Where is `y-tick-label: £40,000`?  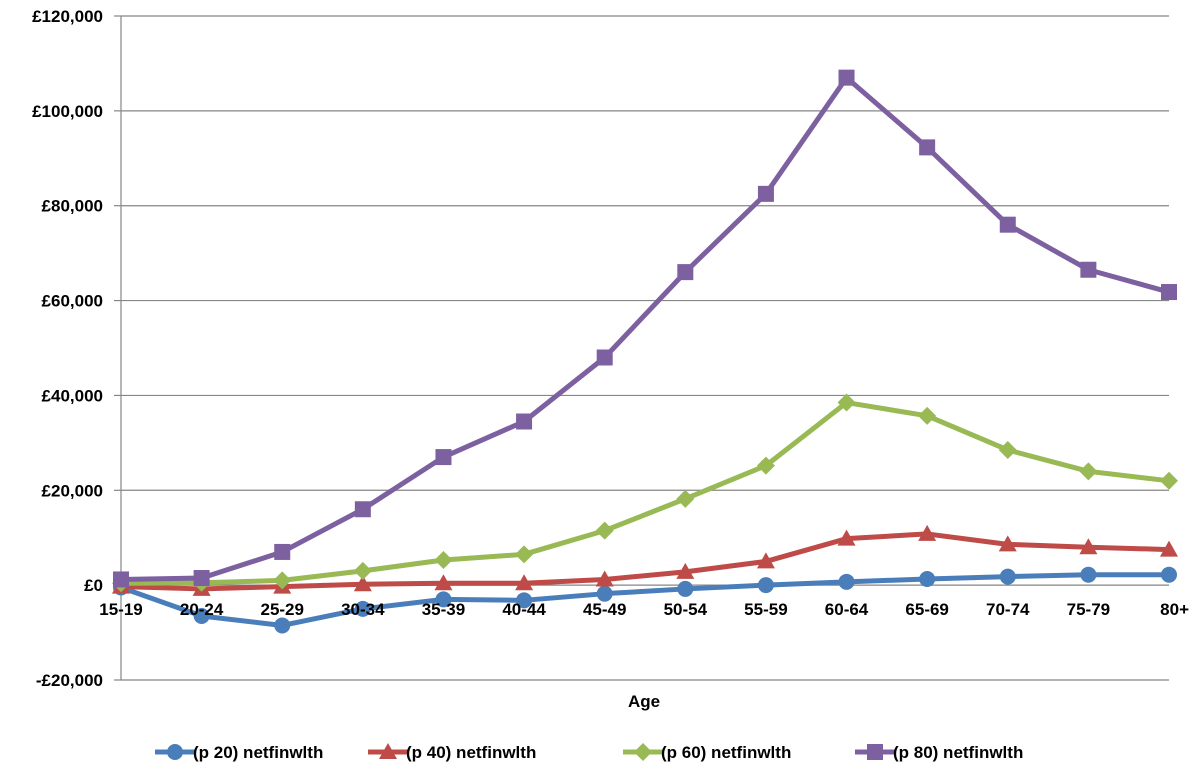 y-tick-label: £40,000 is located at coordinates (72, 395).